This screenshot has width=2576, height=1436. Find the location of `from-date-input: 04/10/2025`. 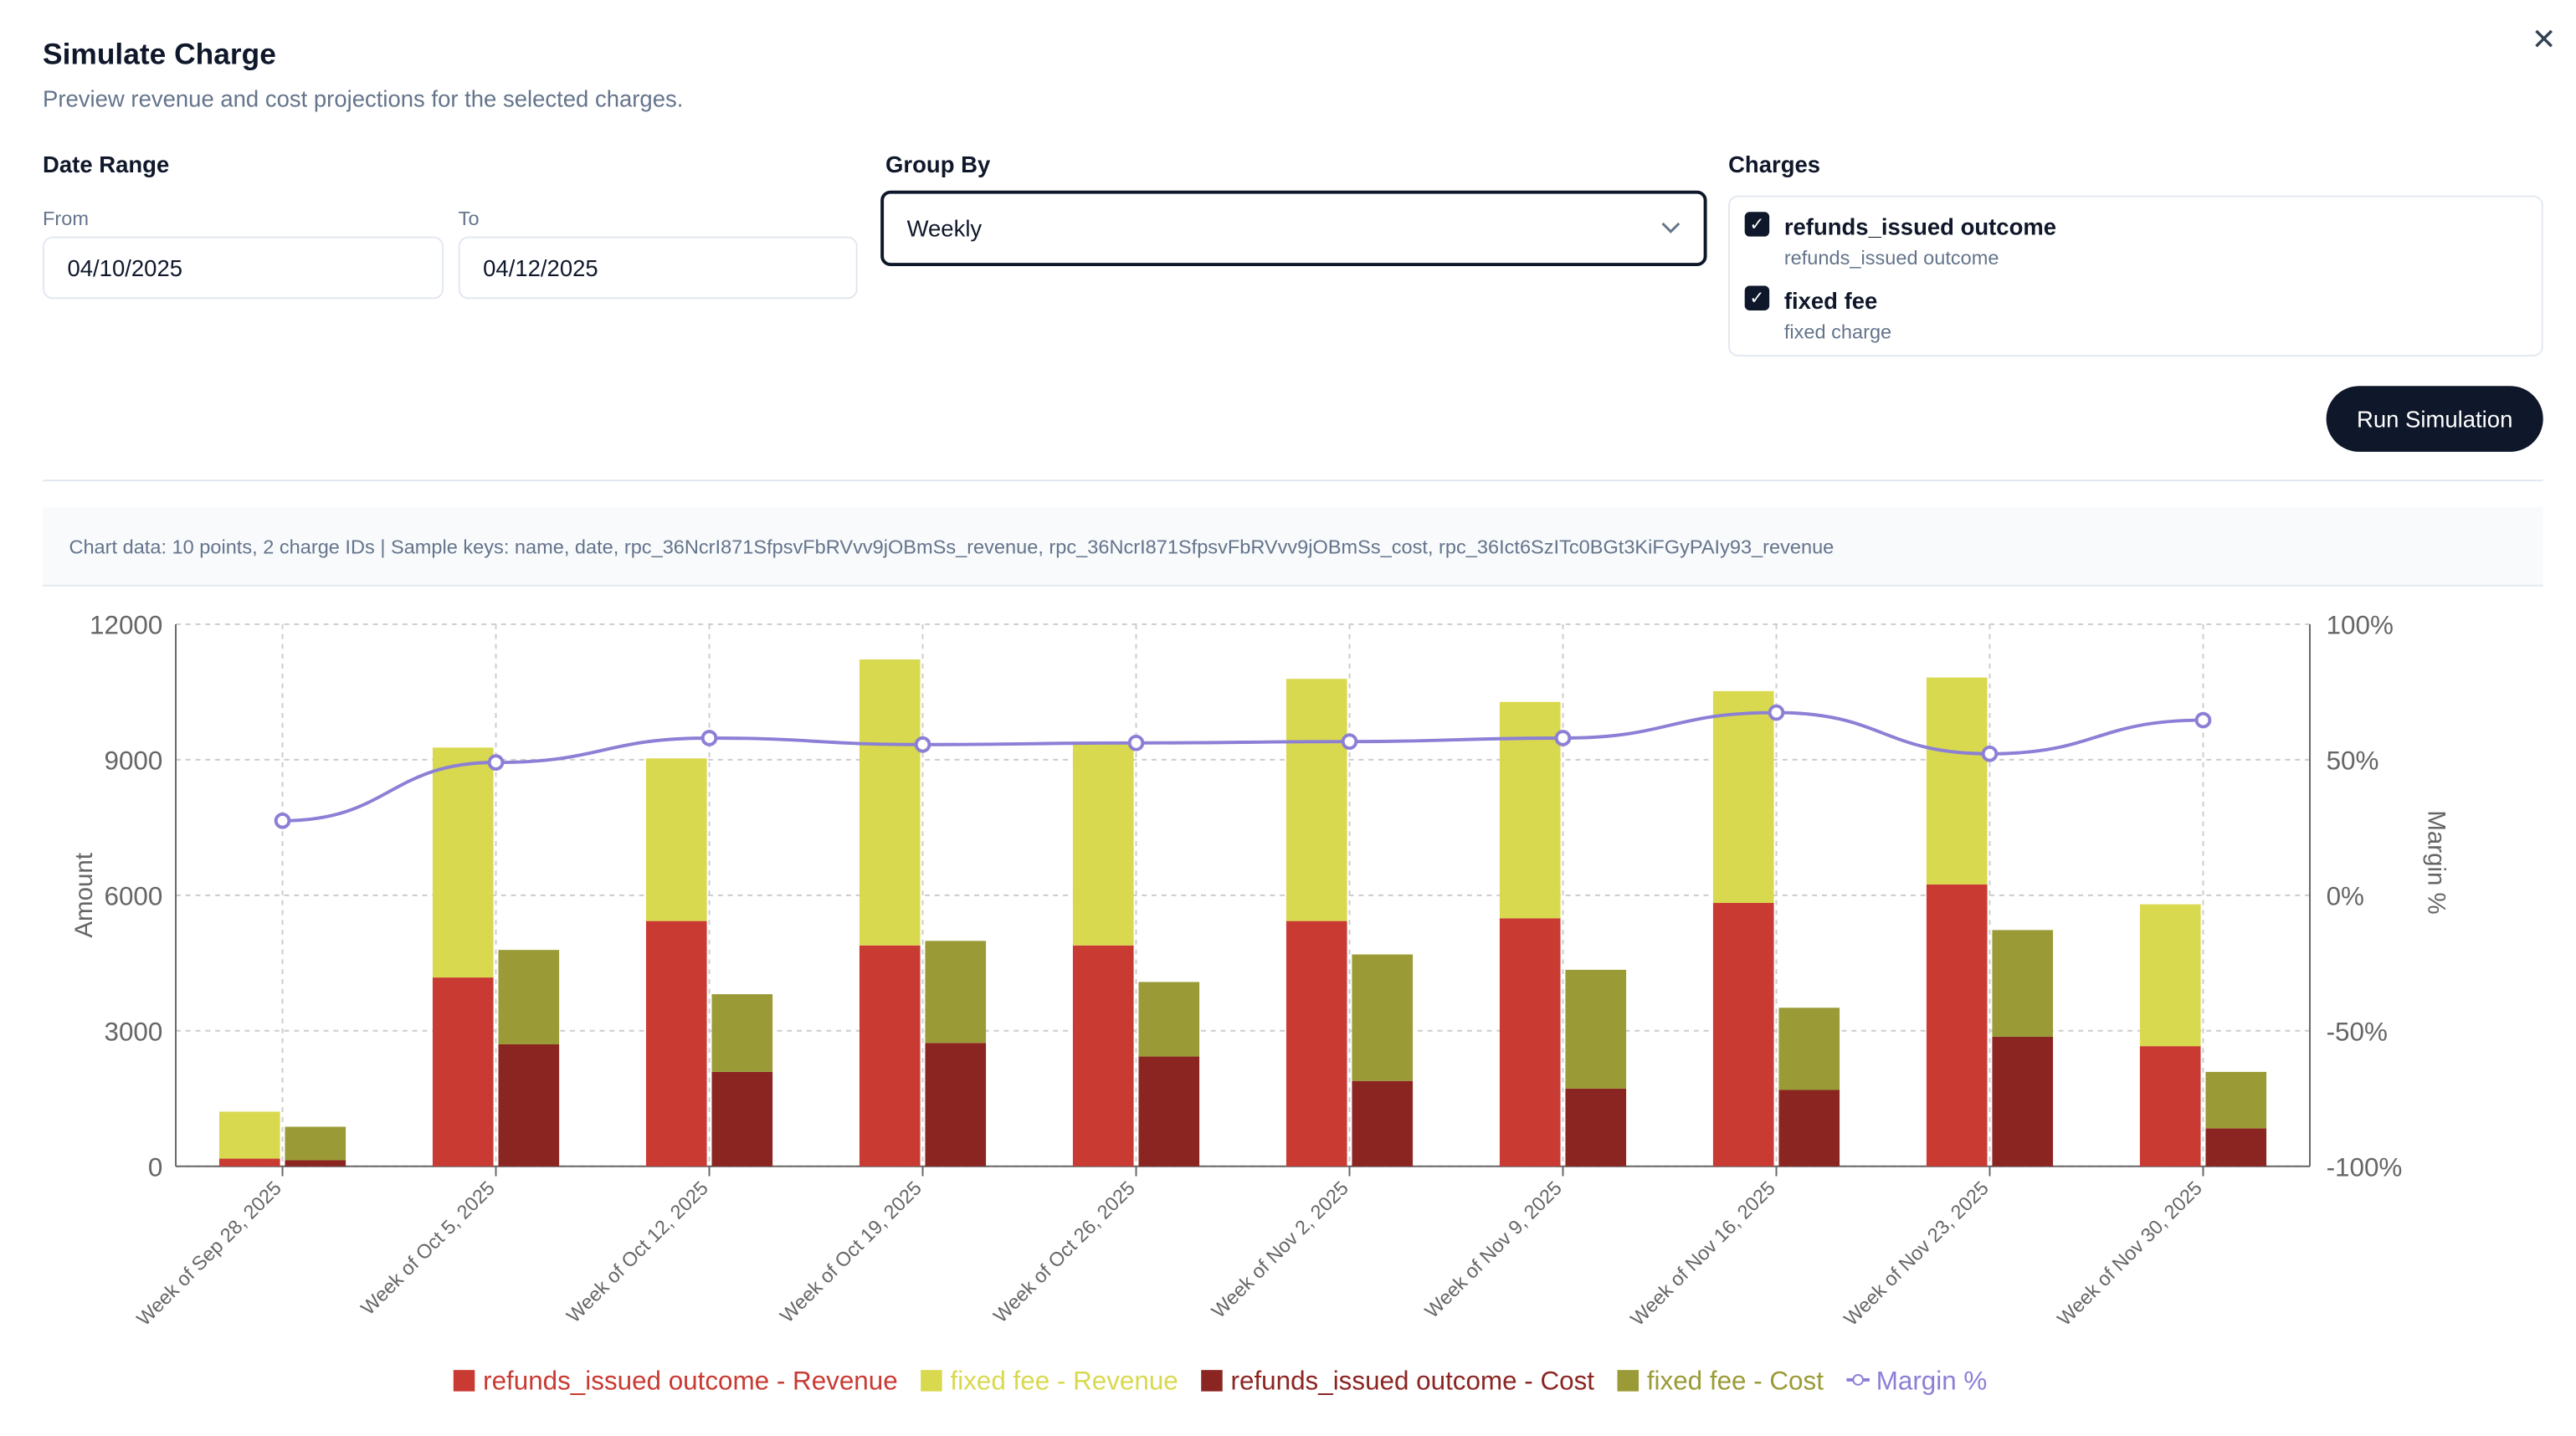

from-date-input: 04/10/2025 is located at coordinates (243, 268).